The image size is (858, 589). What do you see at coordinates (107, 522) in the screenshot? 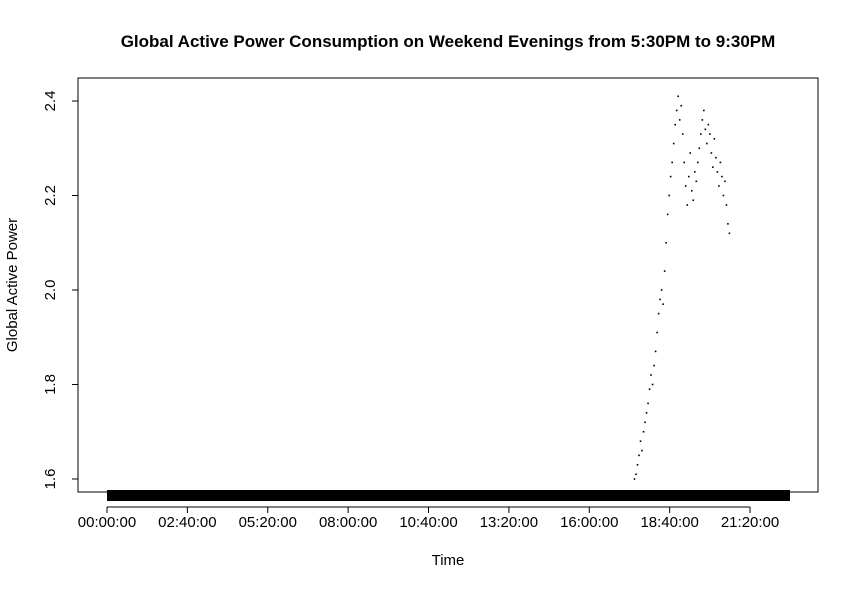
I see `x-tick-label: 00:00:00` at bounding box center [107, 522].